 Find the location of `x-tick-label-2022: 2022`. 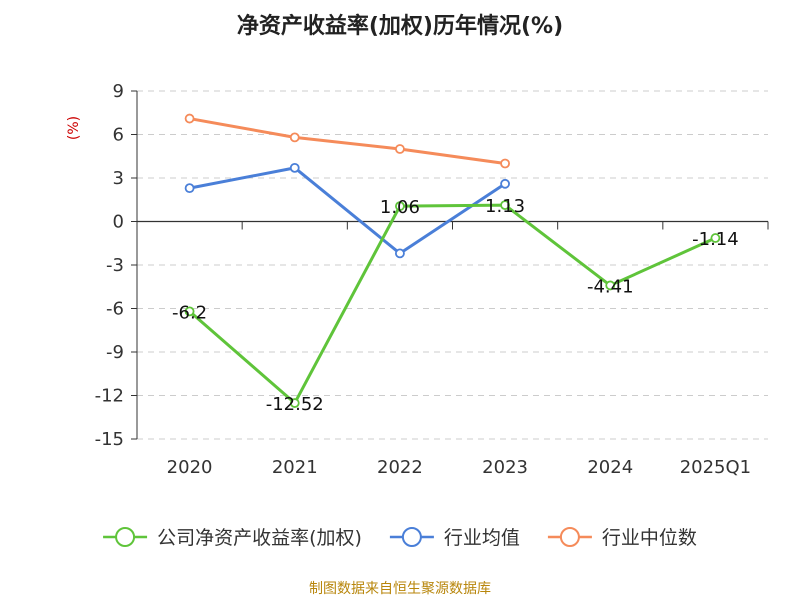

x-tick-label-2022: 2022 is located at coordinates (400, 467).